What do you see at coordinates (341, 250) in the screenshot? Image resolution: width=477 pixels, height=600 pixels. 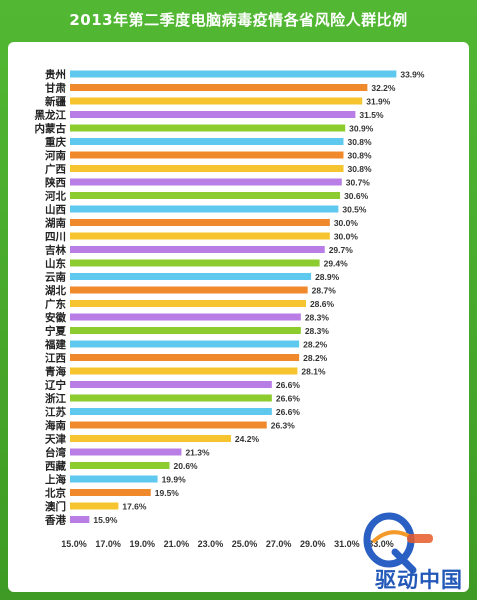 I see `data-label: 29.7%` at bounding box center [341, 250].